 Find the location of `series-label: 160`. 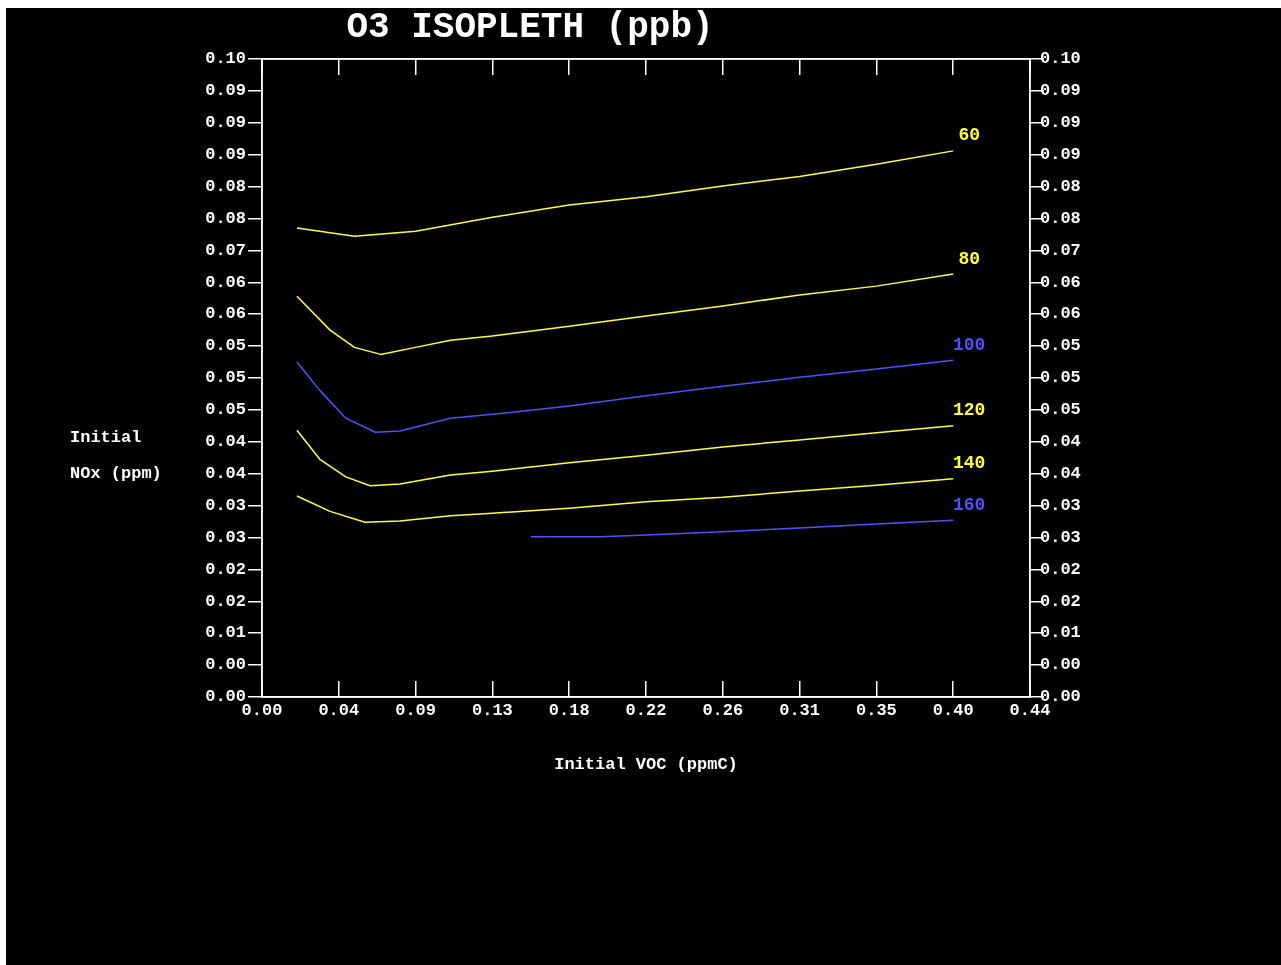

series-label: 160 is located at coordinates (969, 504).